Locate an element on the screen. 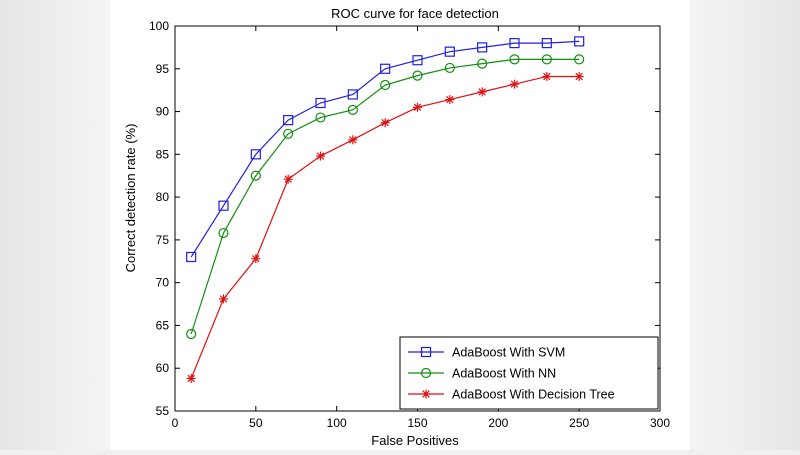  x-axis-label: False Positives is located at coordinates (415, 440).